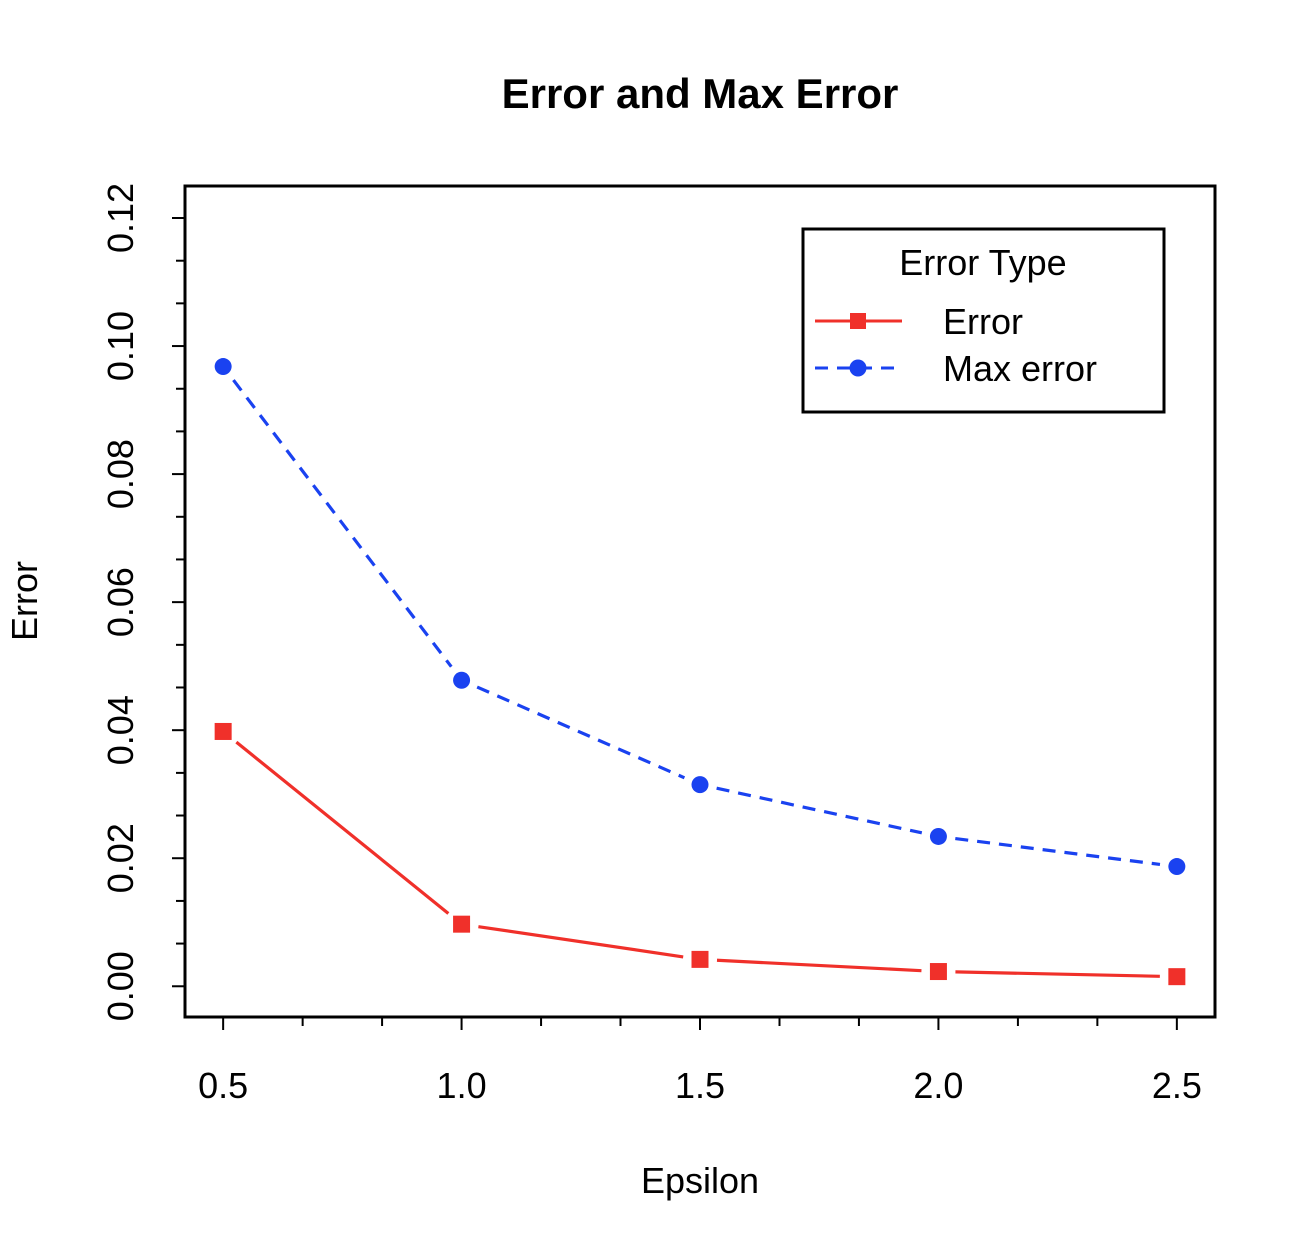 The image size is (1310, 1248). I want to click on x-tick-label: 0.5, so click(223, 1085).